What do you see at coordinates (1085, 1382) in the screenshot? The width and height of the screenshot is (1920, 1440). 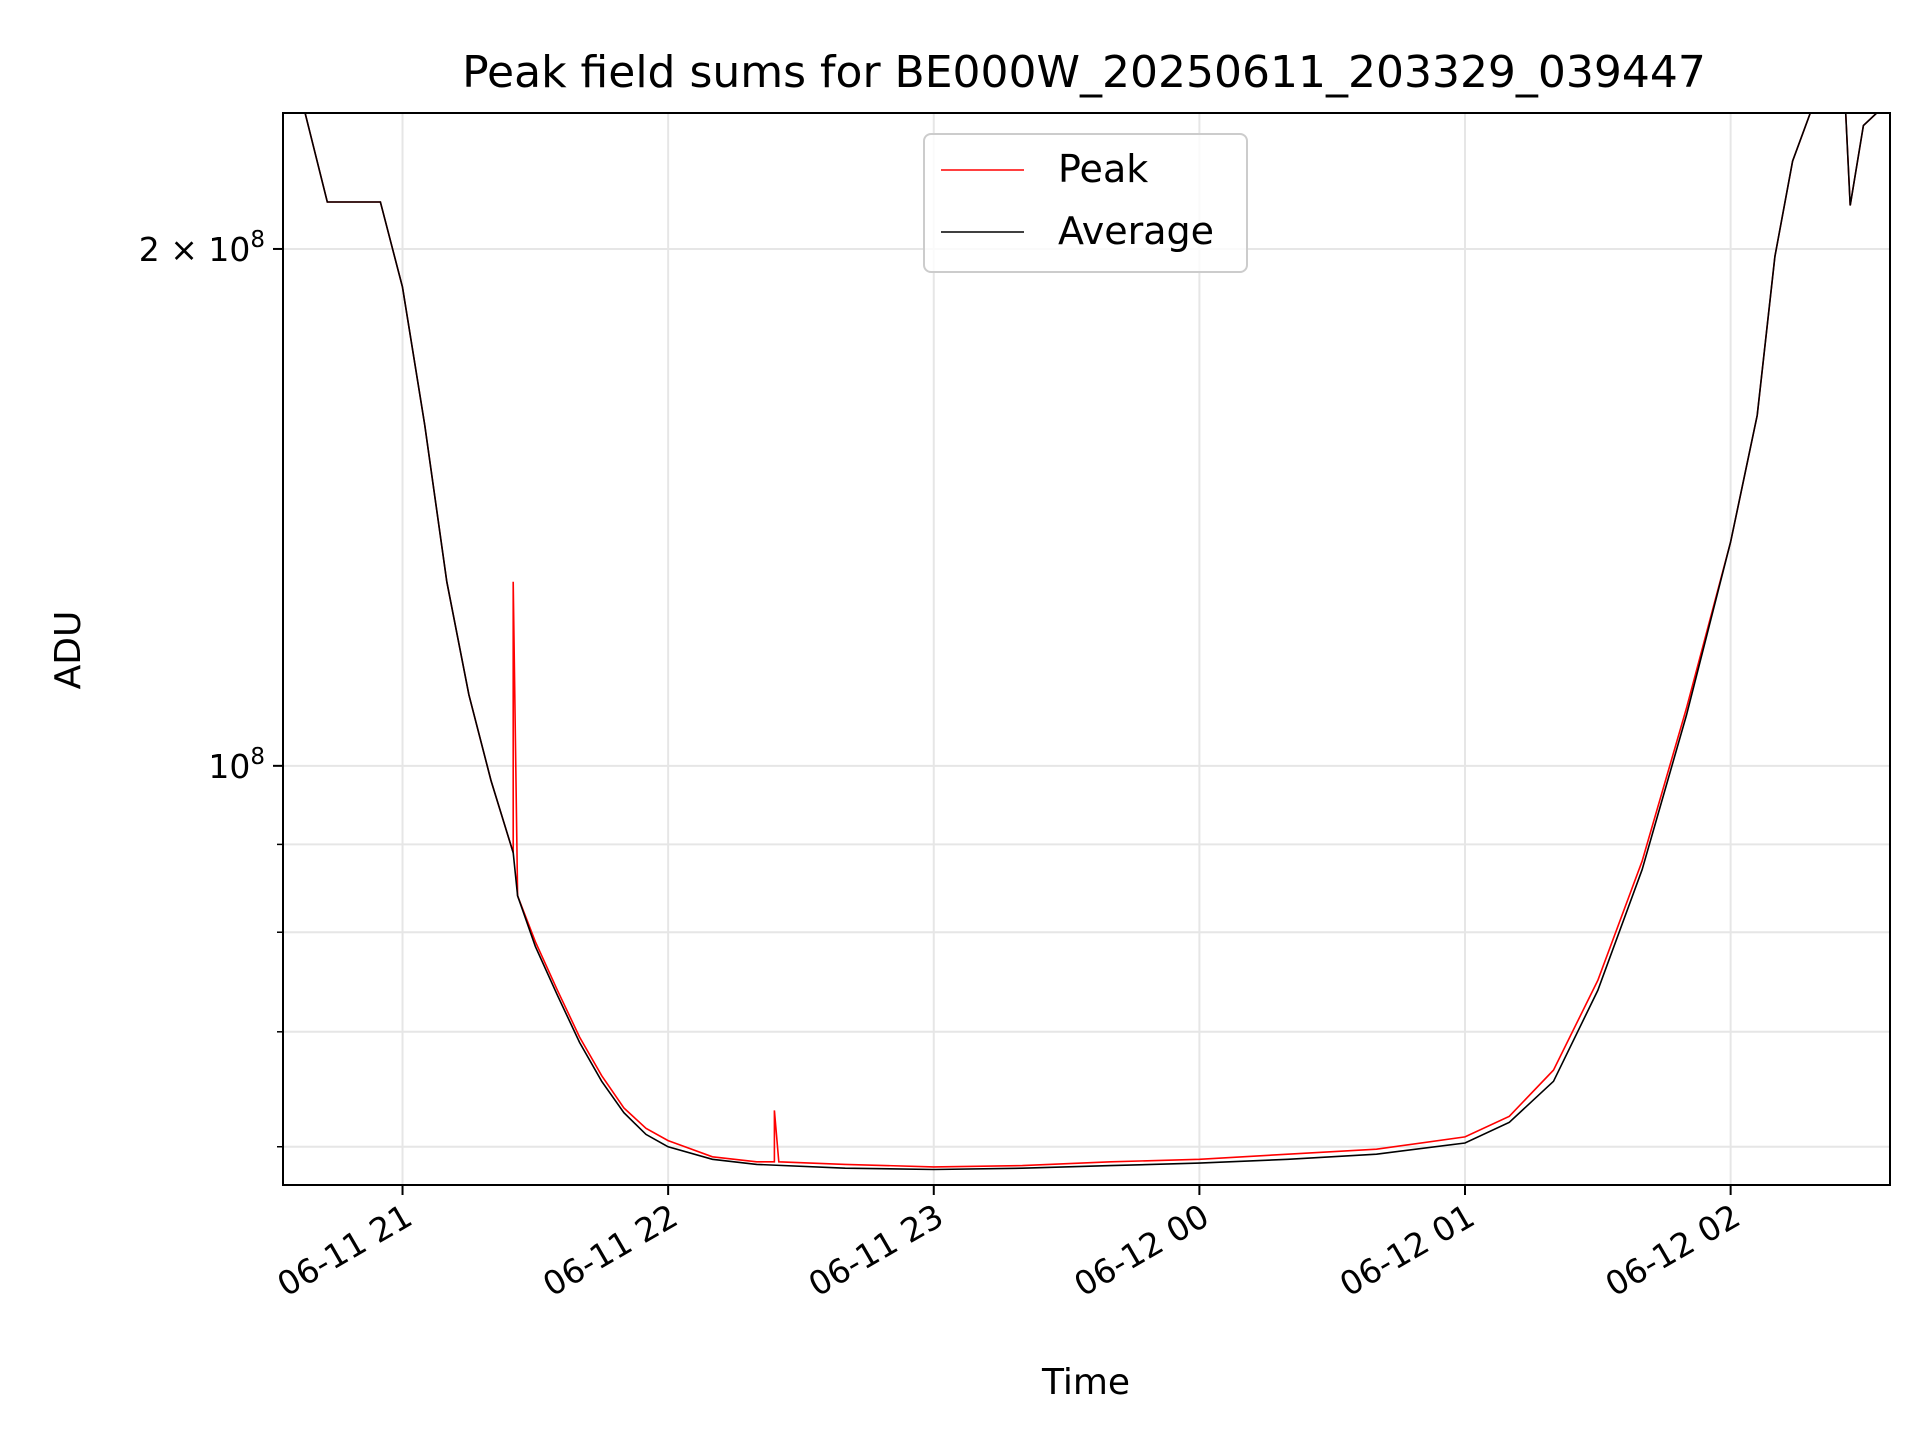 I see `x-axis-label: Time` at bounding box center [1085, 1382].